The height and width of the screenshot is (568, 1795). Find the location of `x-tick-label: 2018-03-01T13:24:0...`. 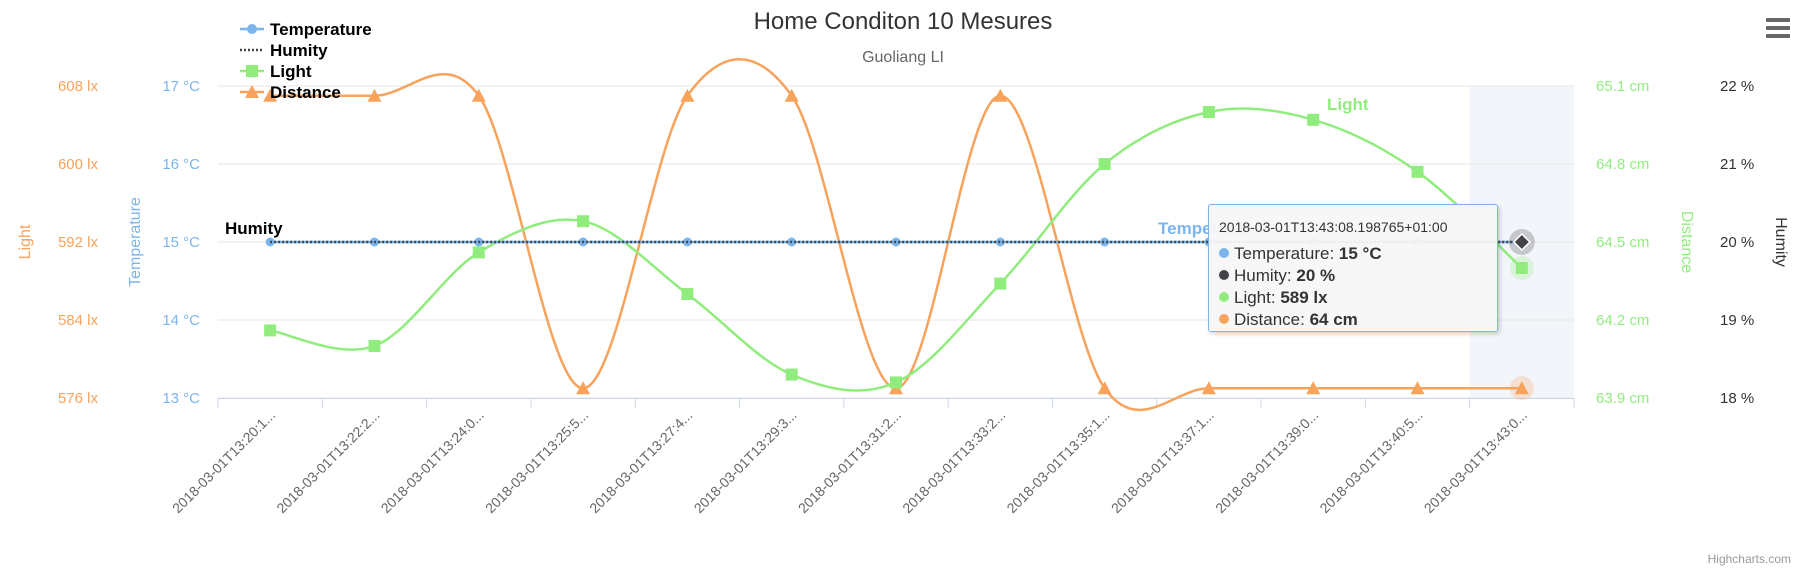

x-tick-label: 2018-03-01T13:24:0... is located at coordinates (432, 461).